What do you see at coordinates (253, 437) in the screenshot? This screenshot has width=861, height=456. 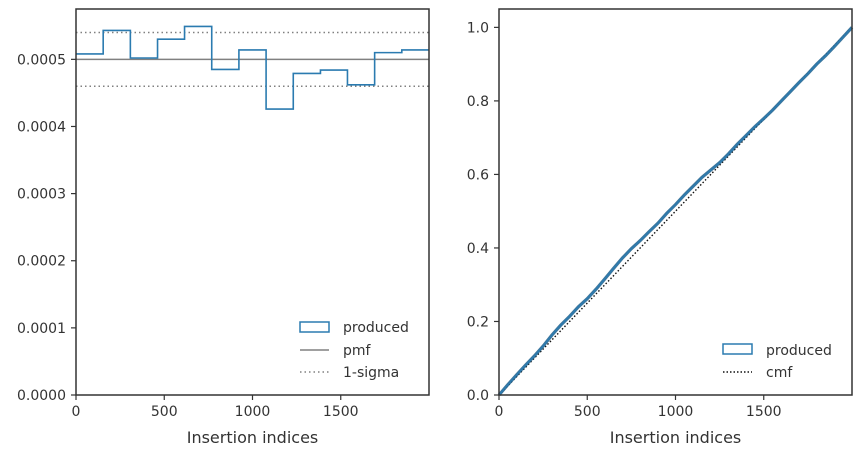 I see `left-x-axis-label: Insertion indices` at bounding box center [253, 437].